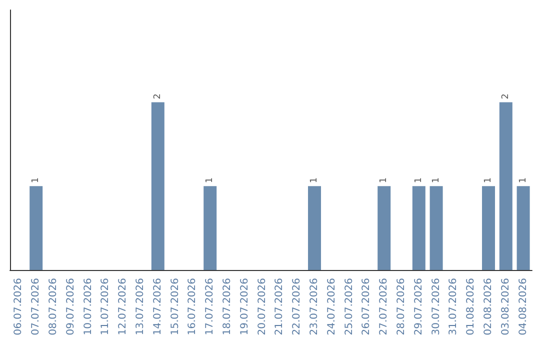 The image size is (540, 340). I want to click on x-tick-label: 04.08.2026, so click(523, 307).